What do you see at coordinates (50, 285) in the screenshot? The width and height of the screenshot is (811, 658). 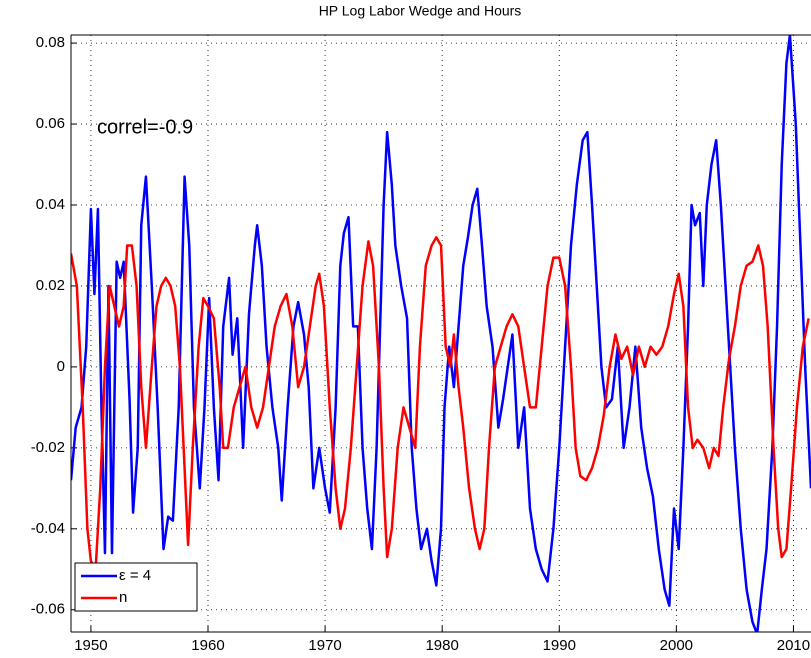 I see `y-tick-label: 0.02` at bounding box center [50, 285].